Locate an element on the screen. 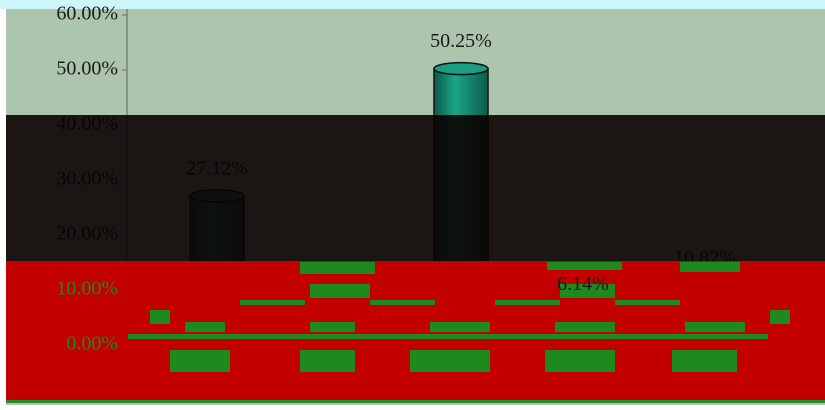  y-tick-label: 50.00% is located at coordinates (87, 69).